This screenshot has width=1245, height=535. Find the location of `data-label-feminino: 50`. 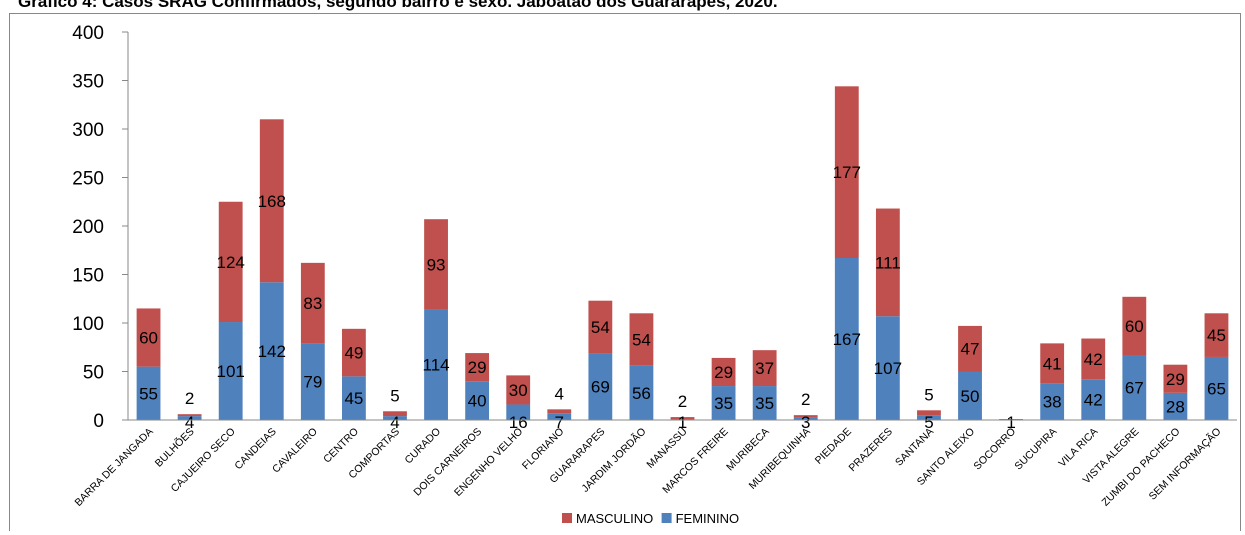

data-label-feminino: 50 is located at coordinates (970, 396).